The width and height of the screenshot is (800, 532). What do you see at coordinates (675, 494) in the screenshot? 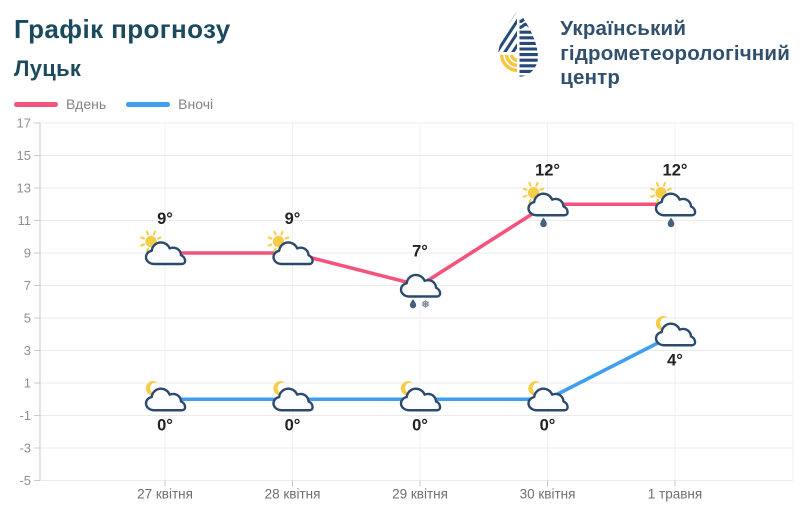
I see `x-axis-label-4: 1 травня` at bounding box center [675, 494].